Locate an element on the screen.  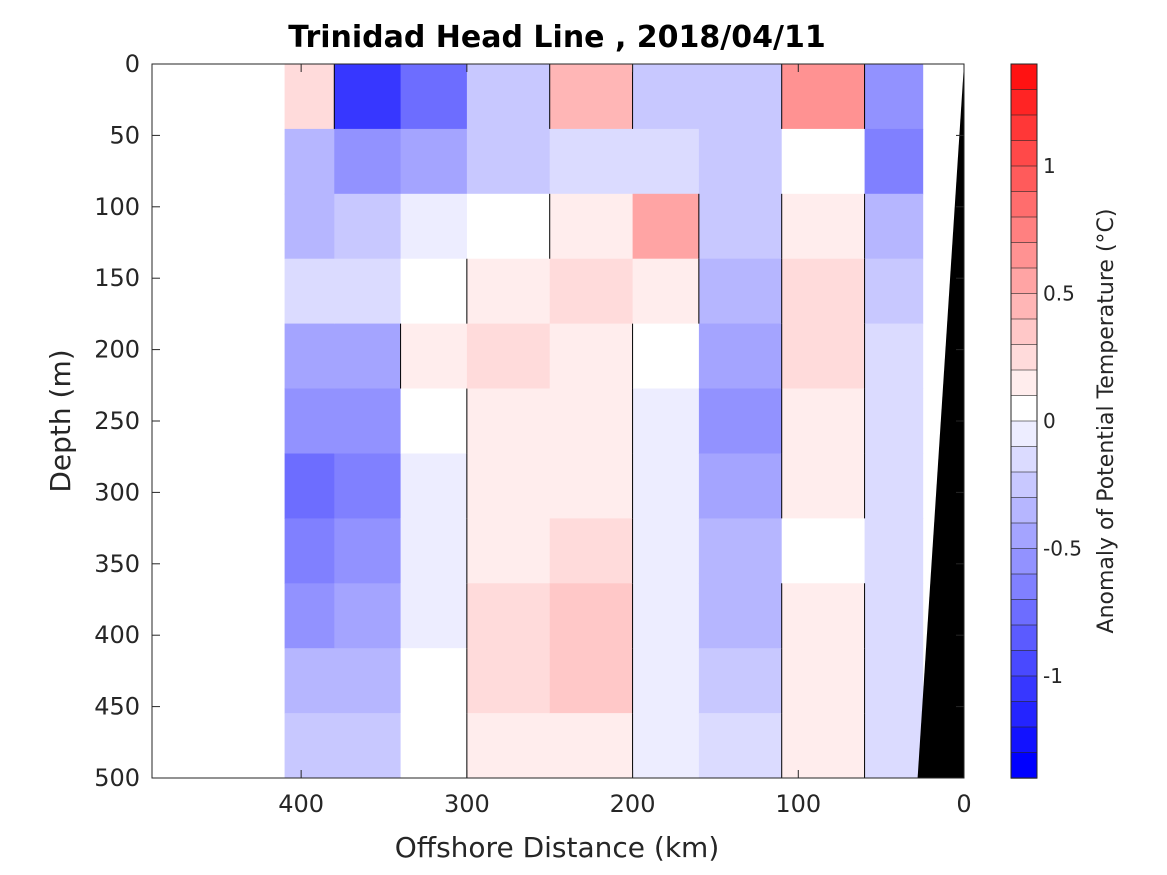
colorbar-tick-label: 1 is located at coordinates (1049, 166).